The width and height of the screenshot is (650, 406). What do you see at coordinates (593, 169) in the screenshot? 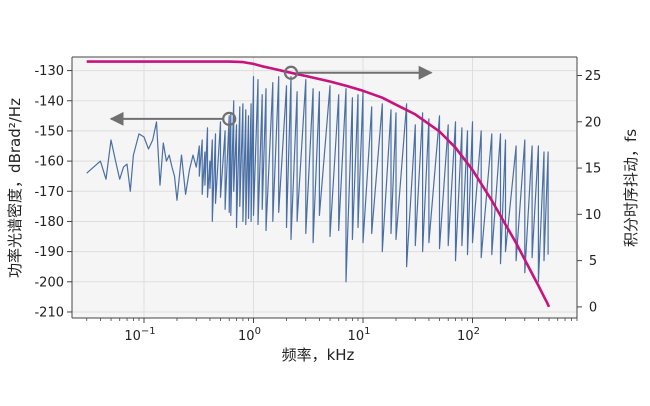
I see `y-right-tick-label: 15` at bounding box center [593, 169].